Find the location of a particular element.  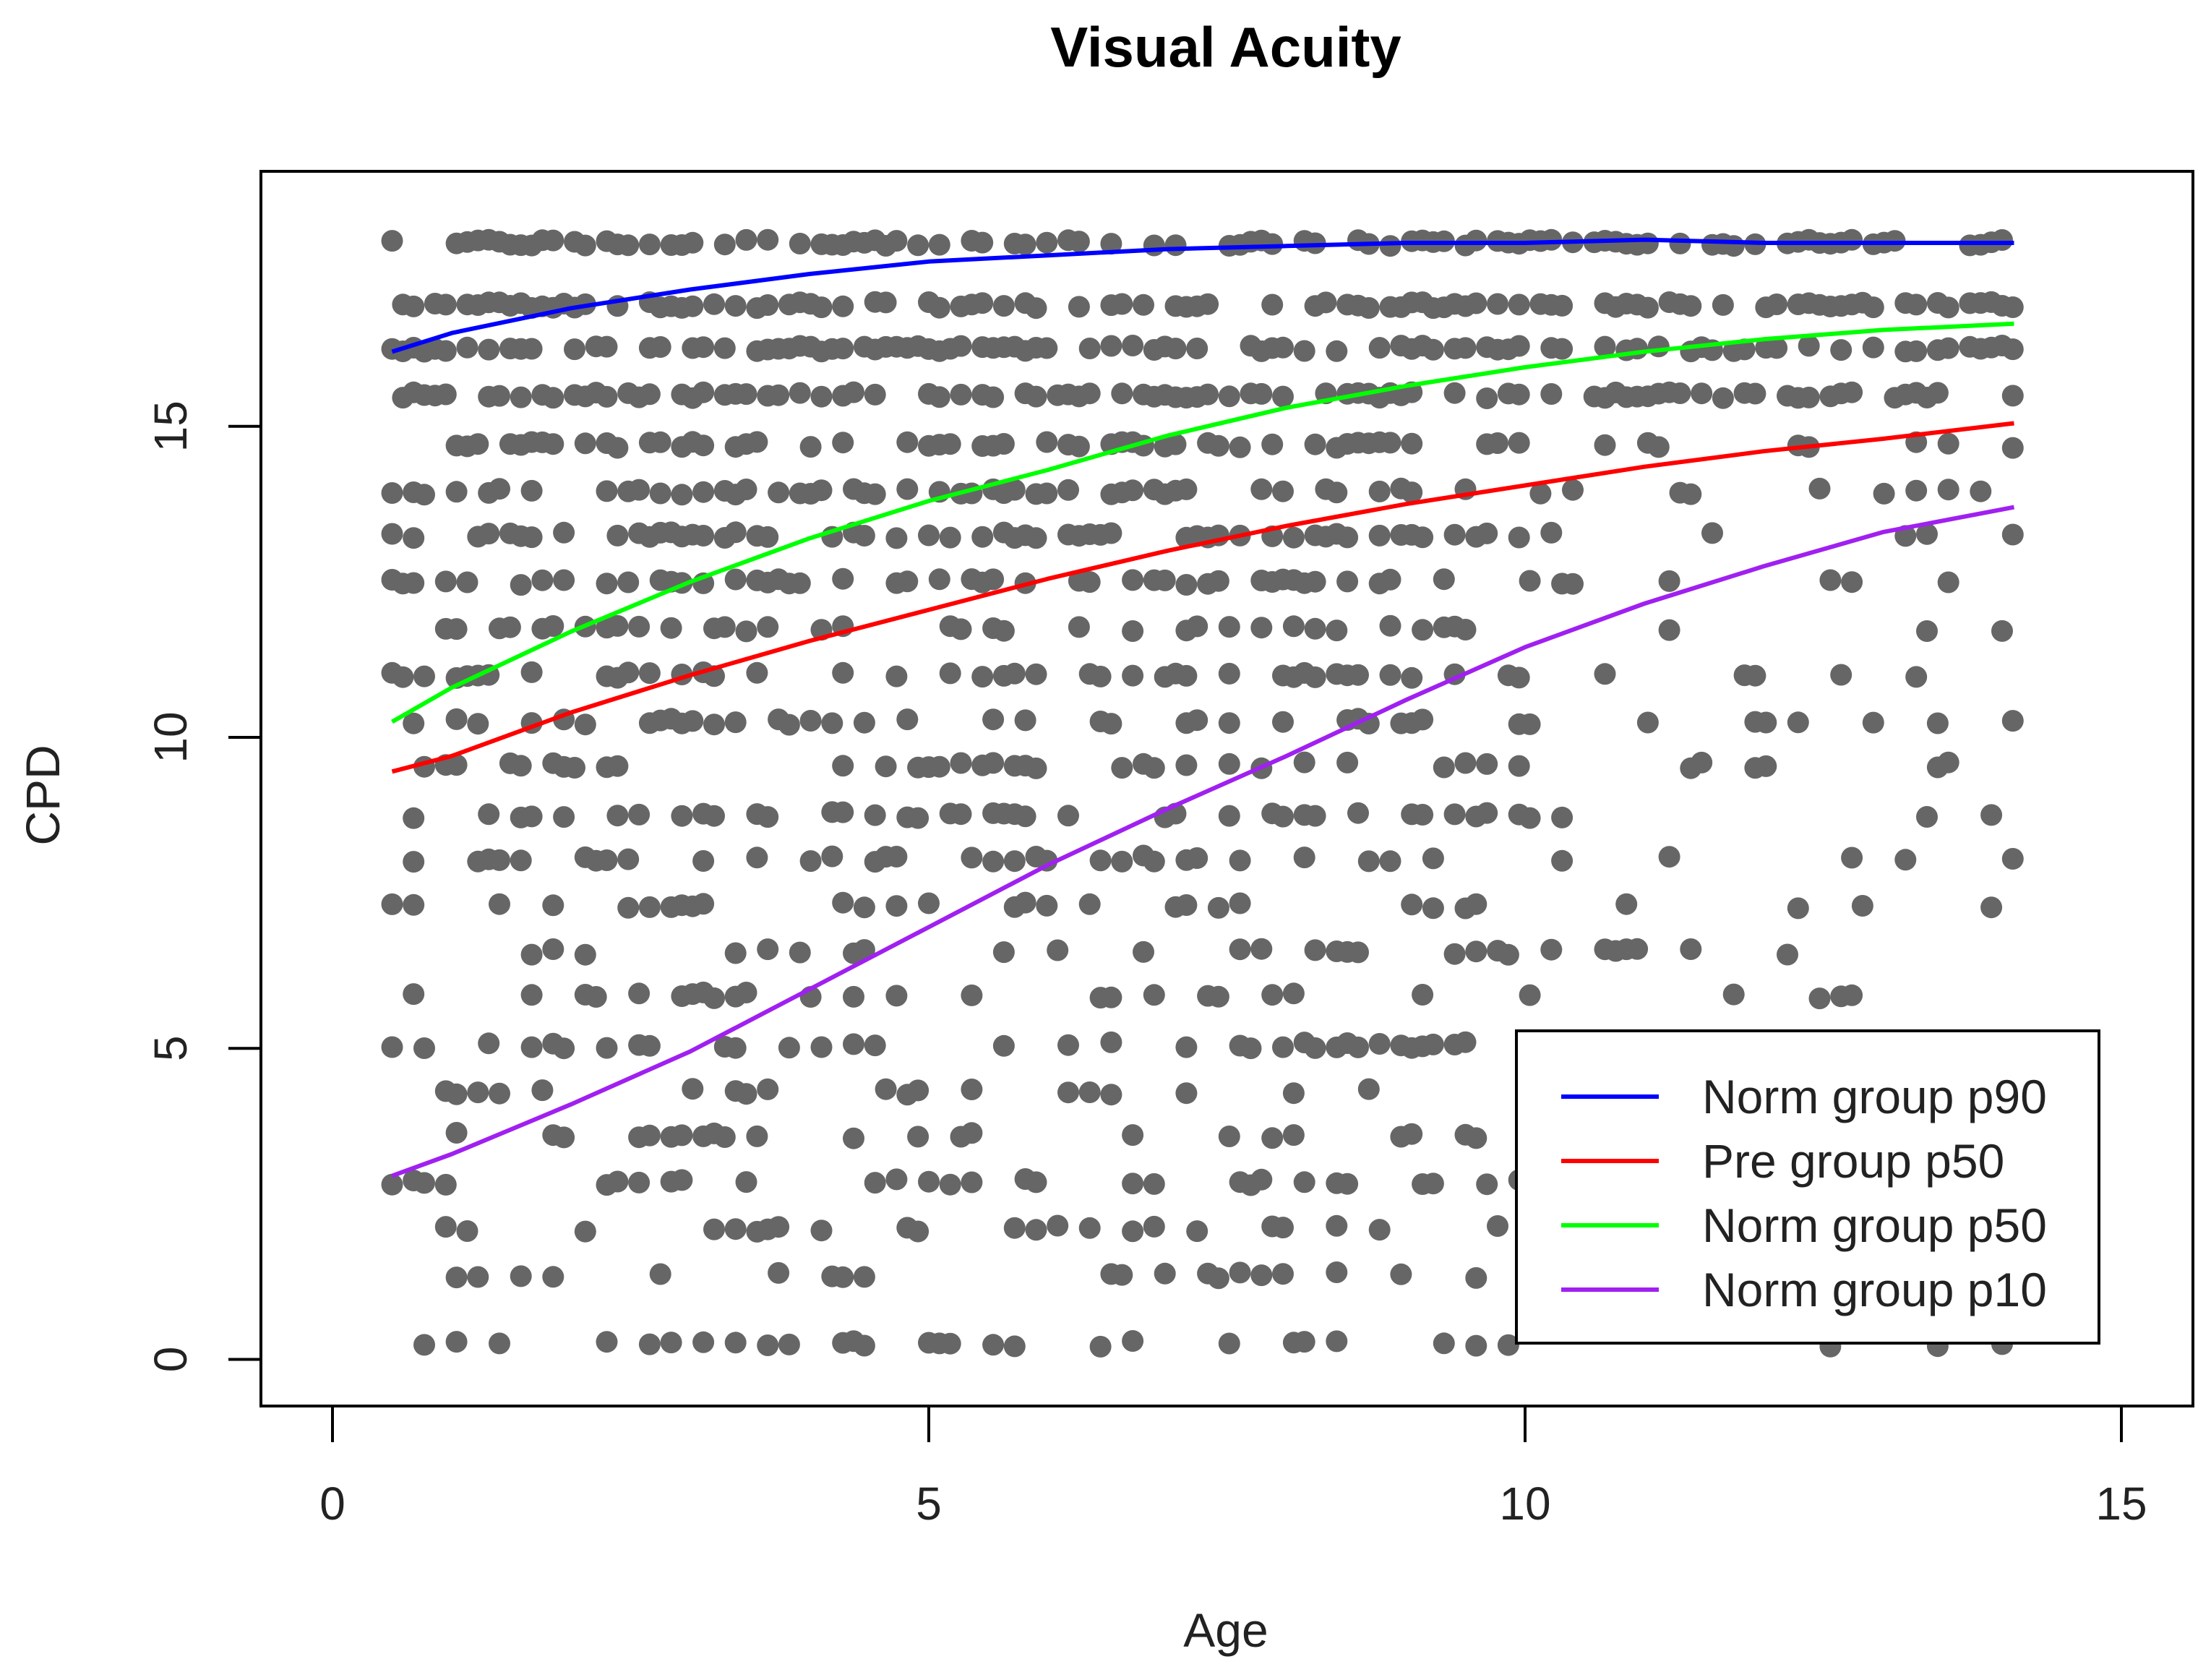

x-tick-label: 0 is located at coordinates (332, 1504).